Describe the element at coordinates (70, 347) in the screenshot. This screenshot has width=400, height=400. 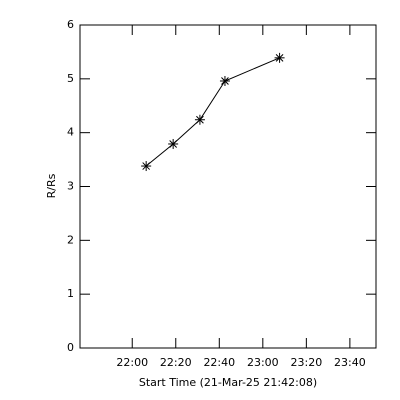
I see `y-tick-label: 0` at that location.